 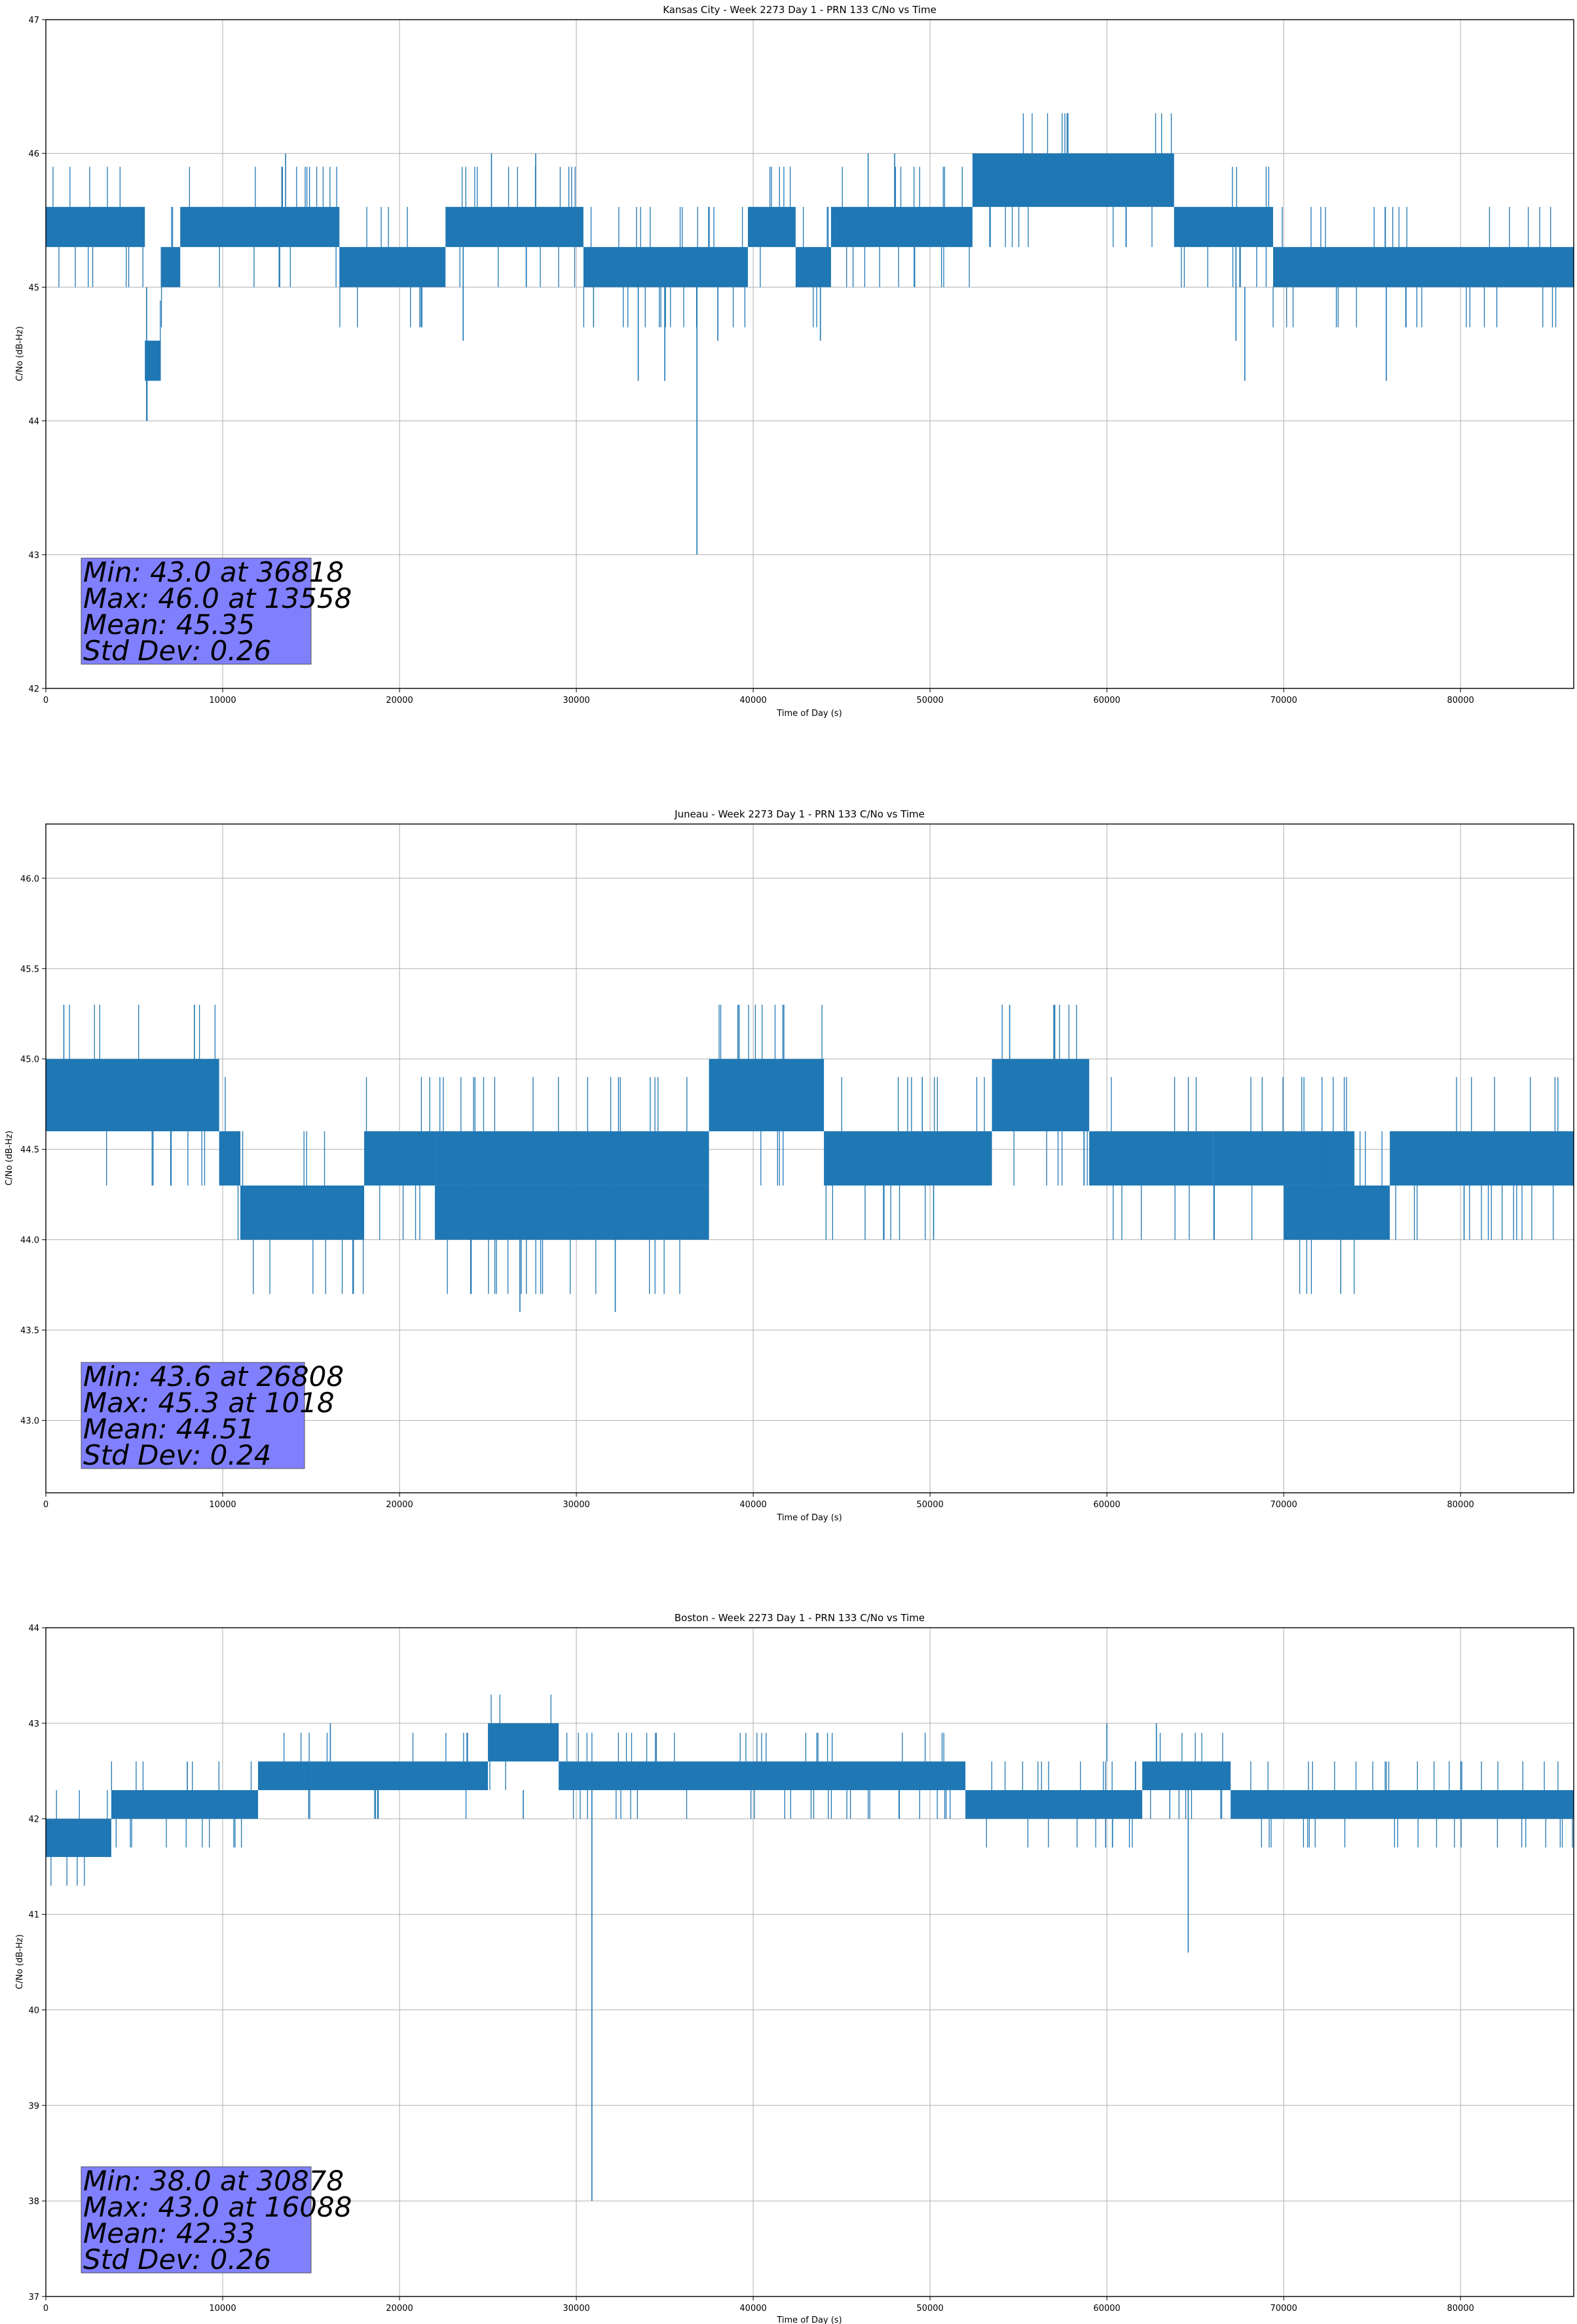 I want to click on y-tick-label: 44.5, so click(x=29, y=1150).